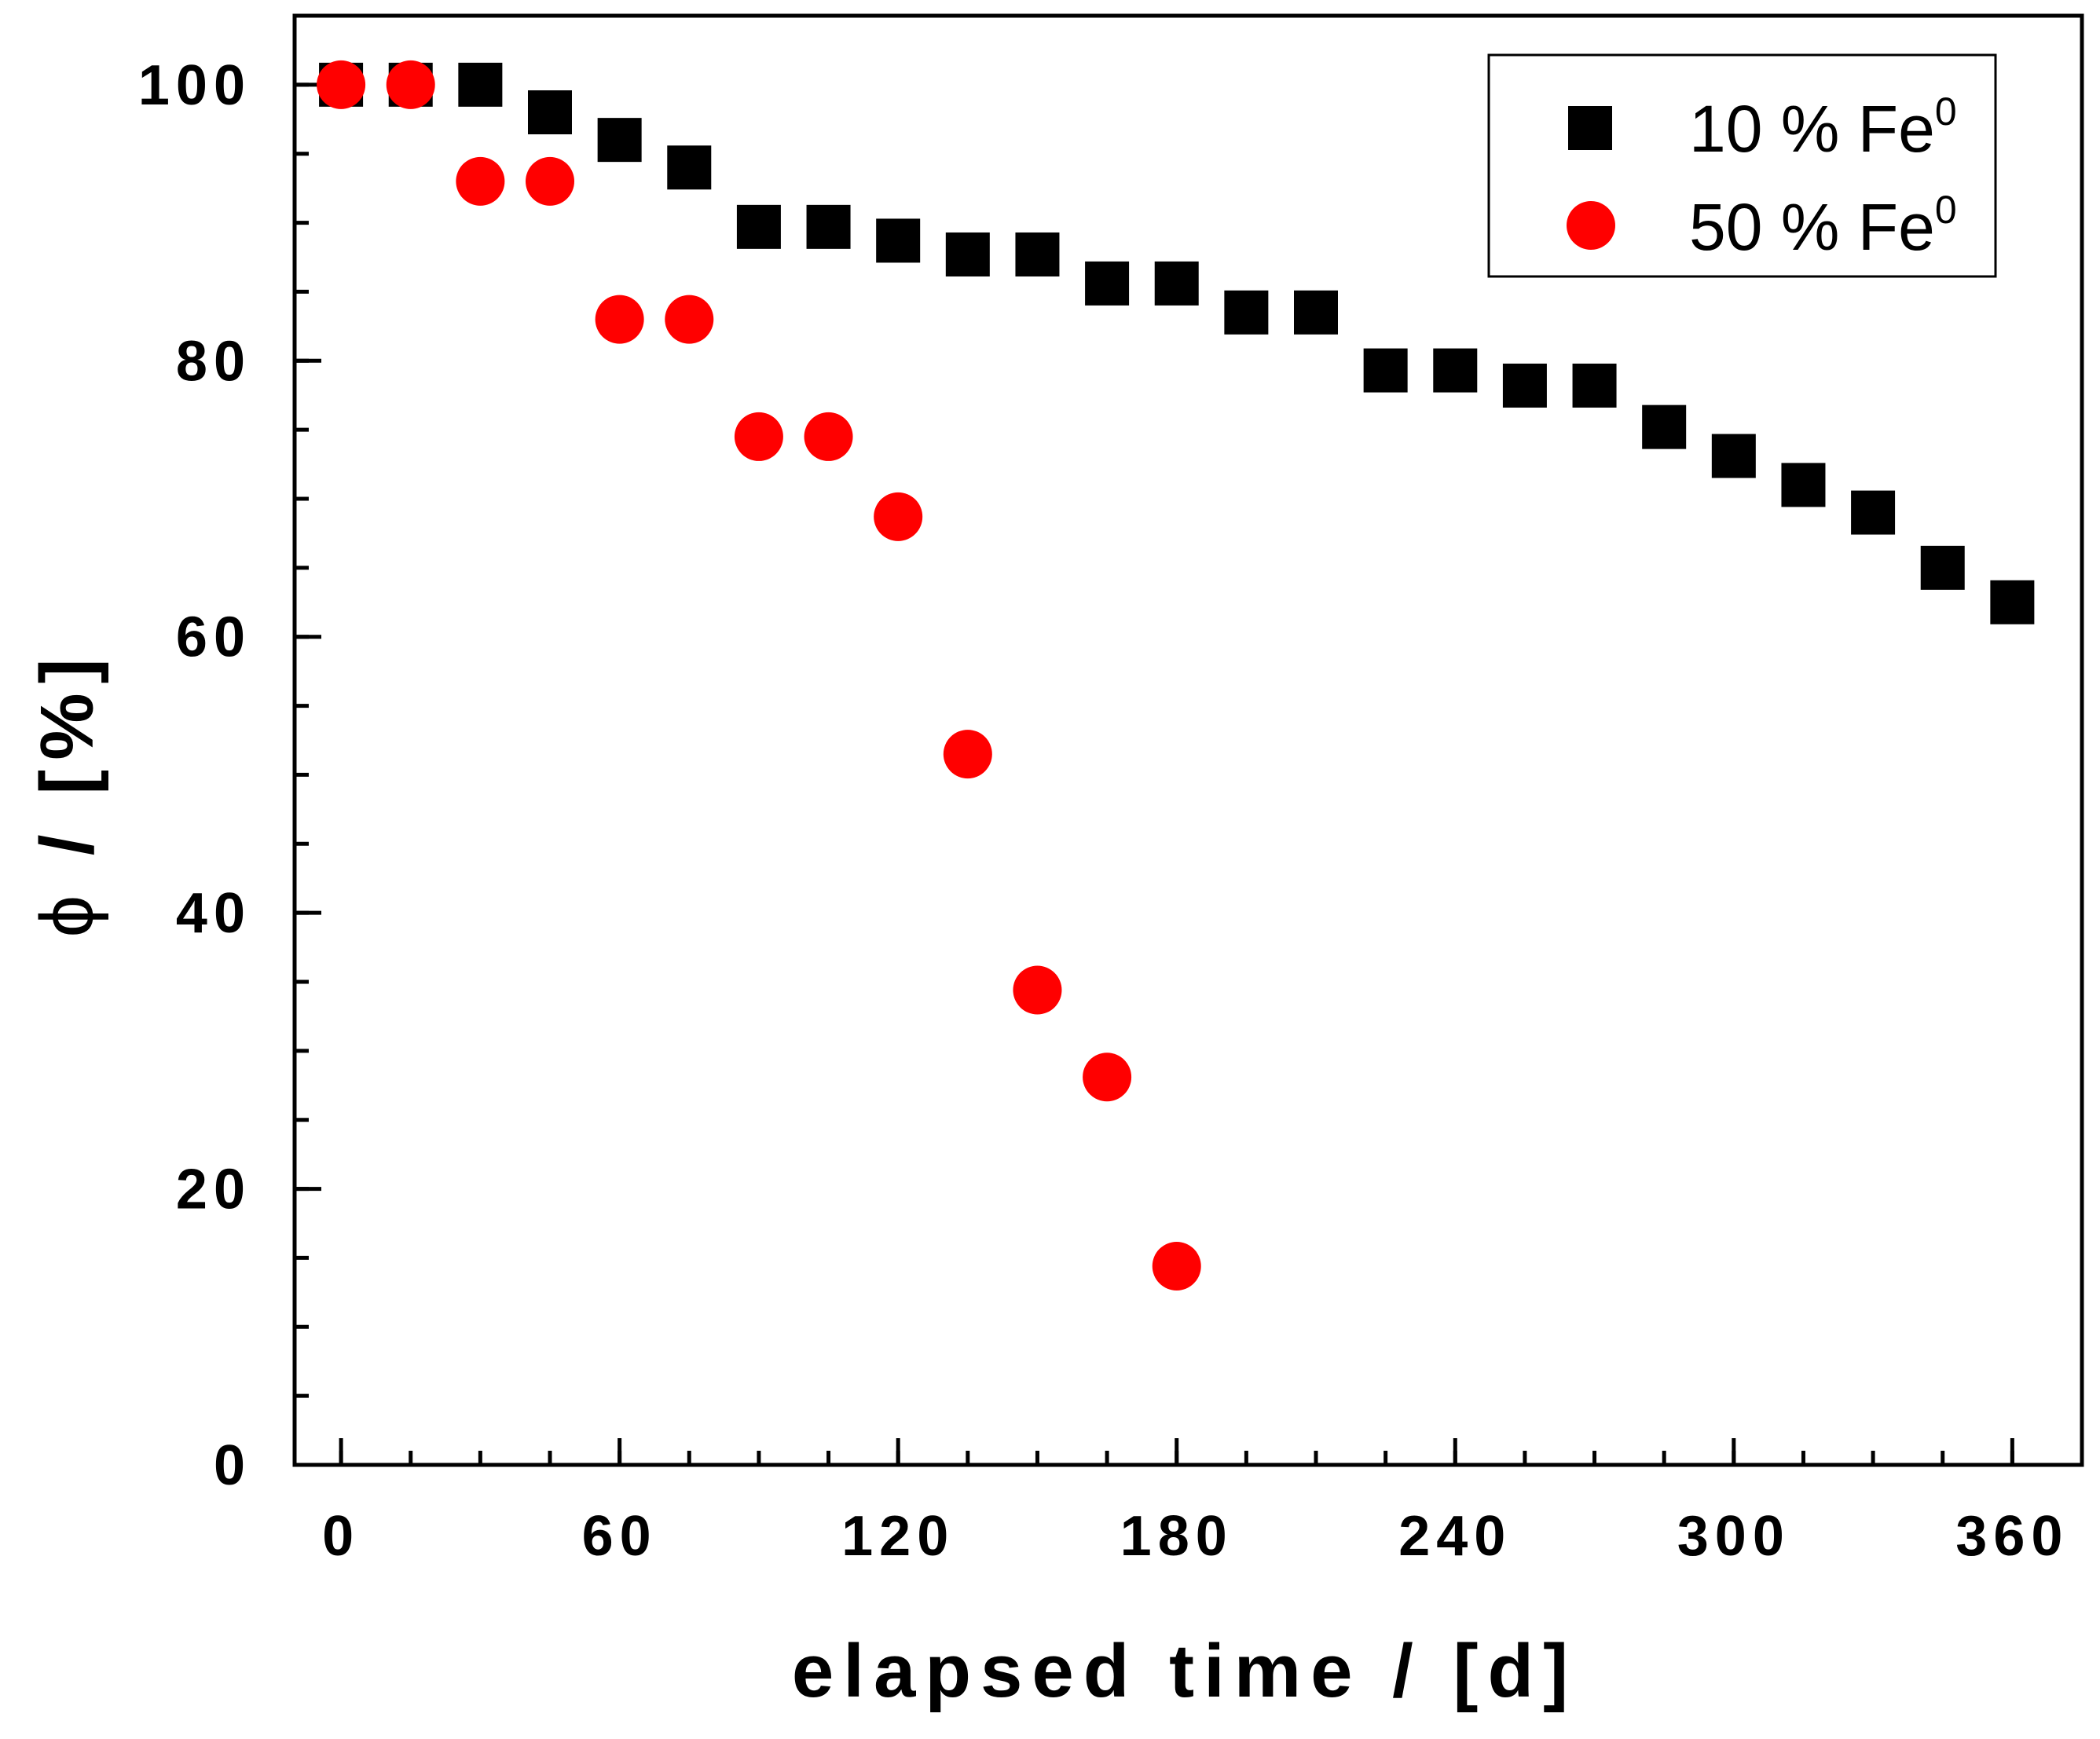 Image resolution: width=2100 pixels, height=1739 pixels. I want to click on x-tick-label: 360, so click(2012, 1536).